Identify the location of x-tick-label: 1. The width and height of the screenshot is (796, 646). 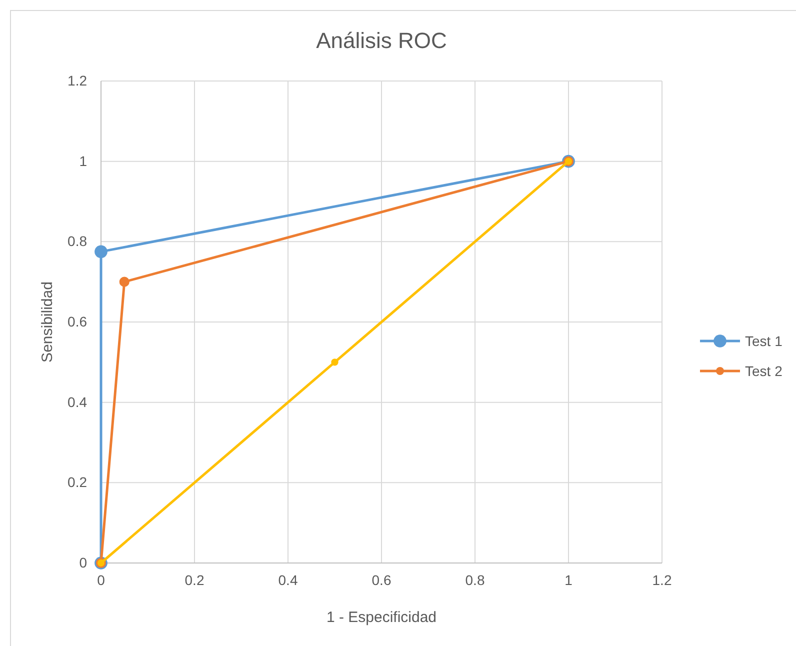
(568, 580).